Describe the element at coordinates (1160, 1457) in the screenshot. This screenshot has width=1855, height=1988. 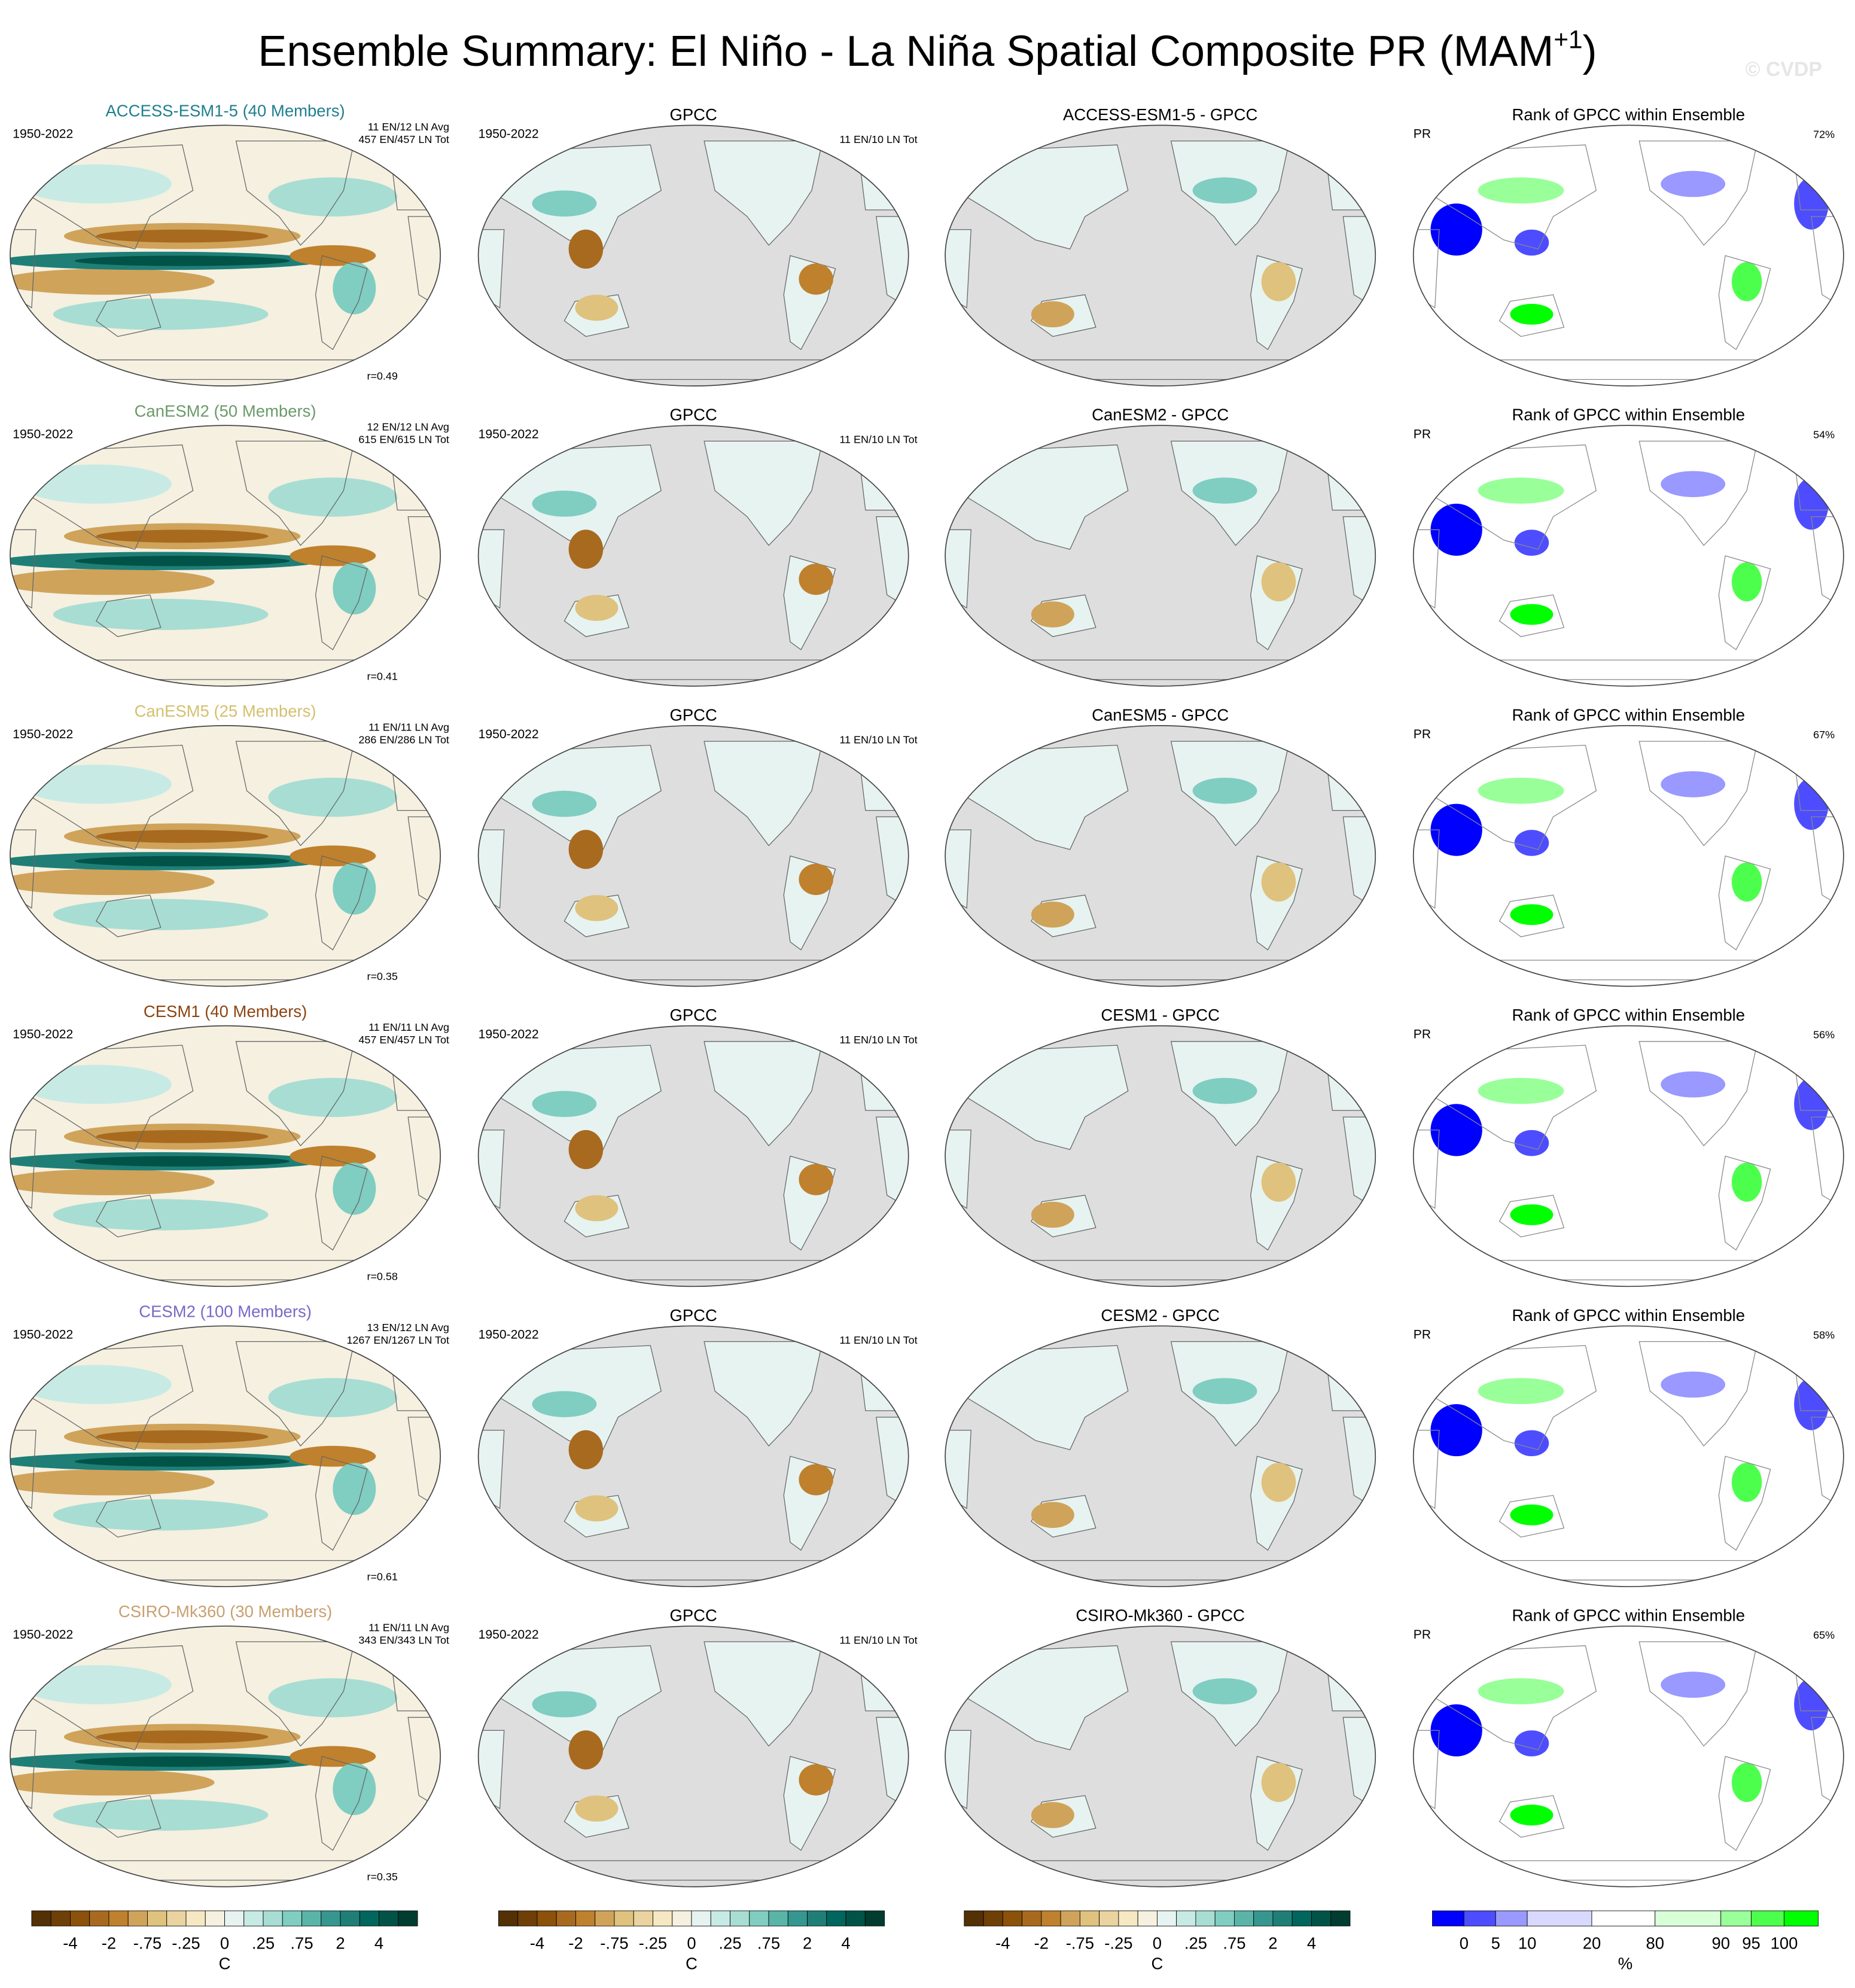
I see `map-diff` at that location.